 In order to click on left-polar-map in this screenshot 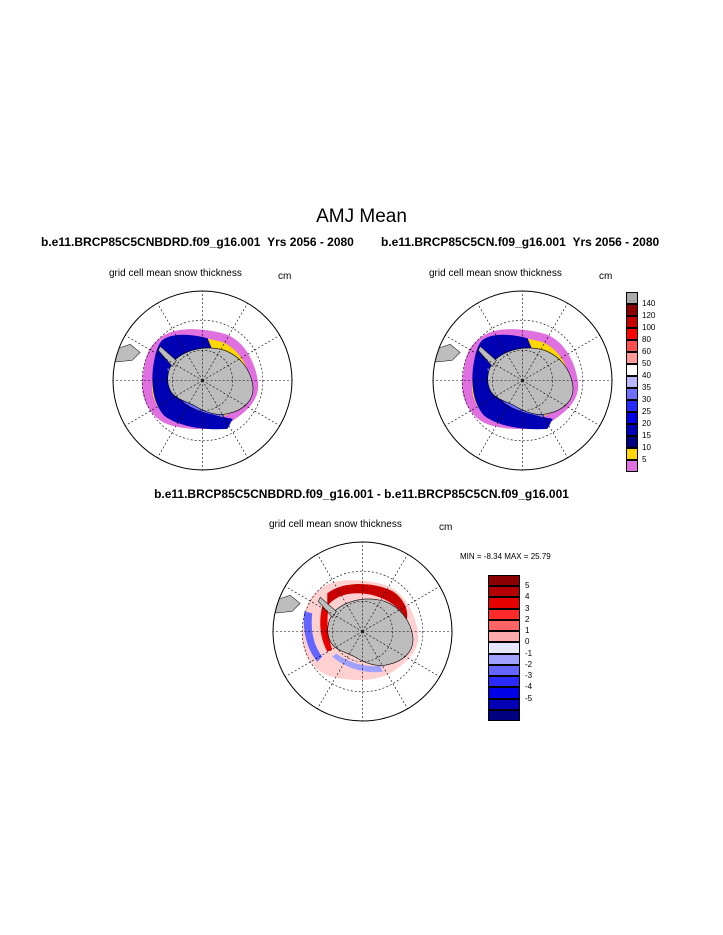, I will do `click(202, 380)`.